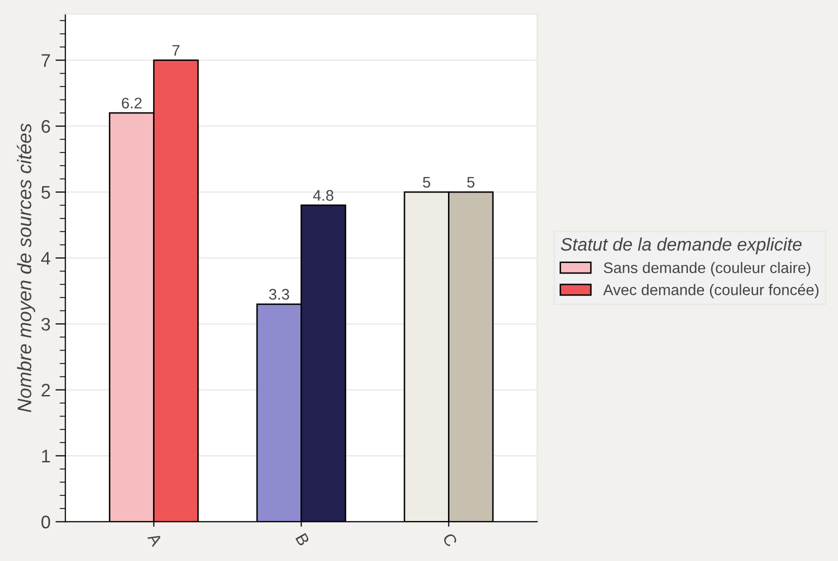  What do you see at coordinates (46, 60) in the screenshot?
I see `y-tick-label: 7` at bounding box center [46, 60].